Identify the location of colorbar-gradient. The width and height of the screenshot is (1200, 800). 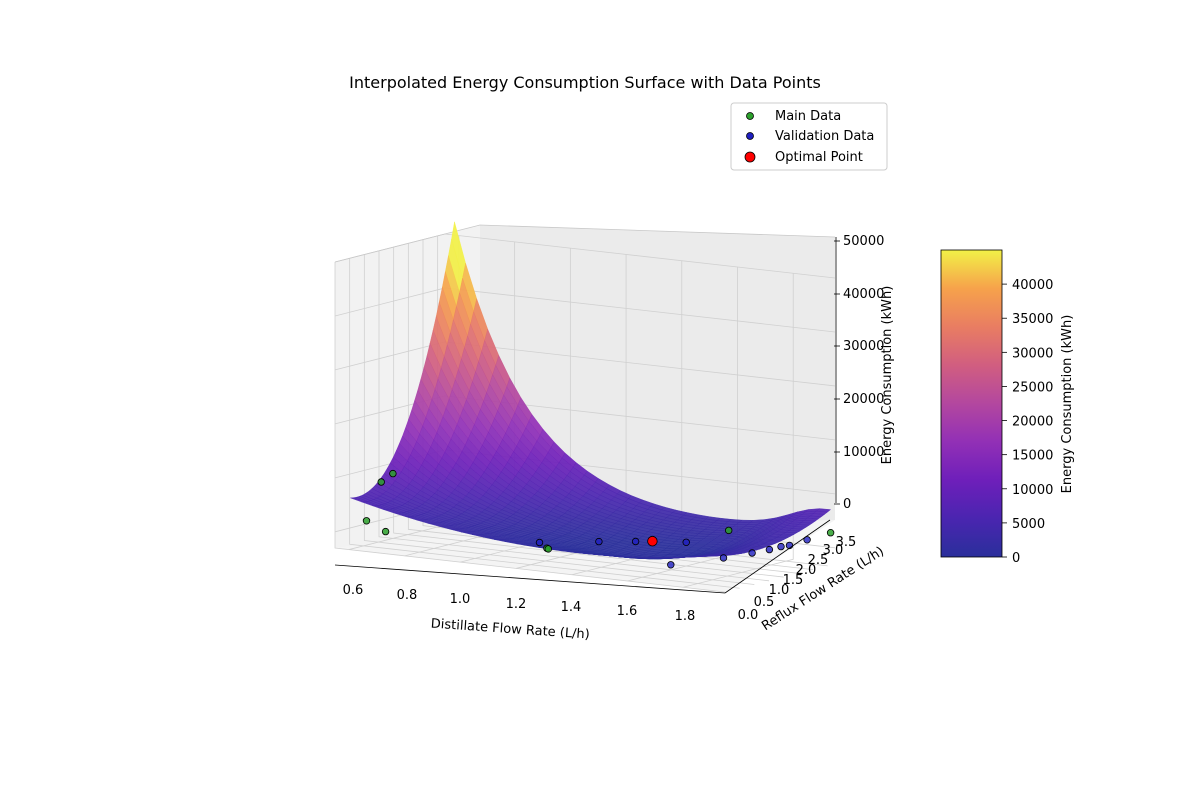
(971, 403).